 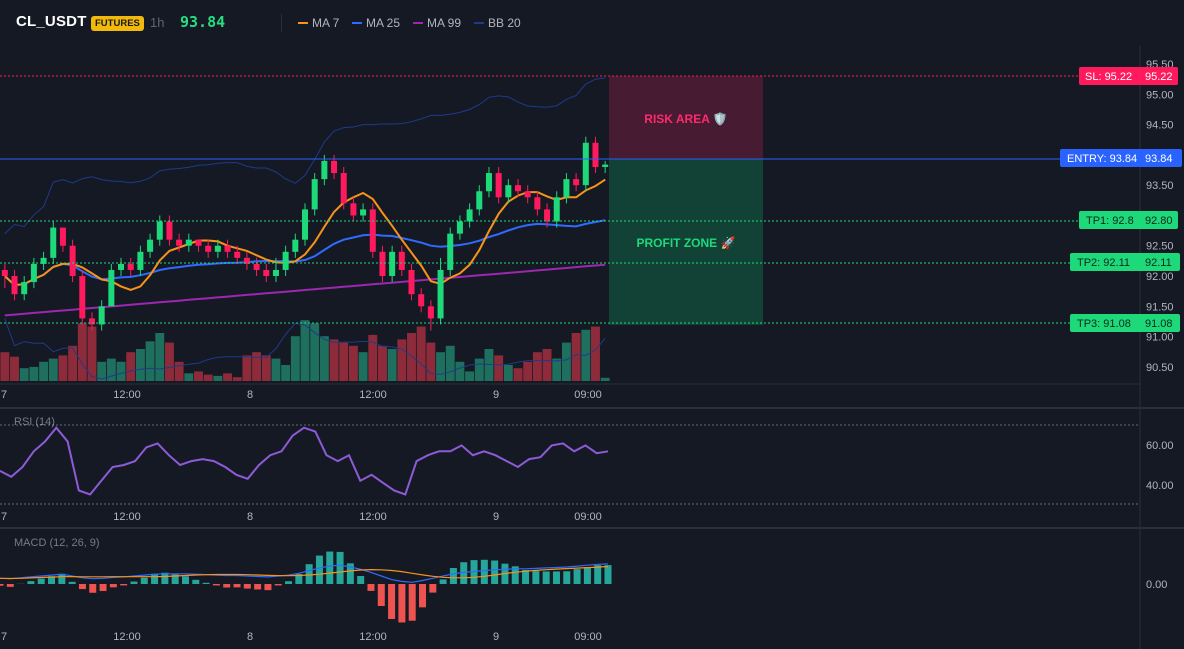 I want to click on bb-lower, so click(x=305, y=349).